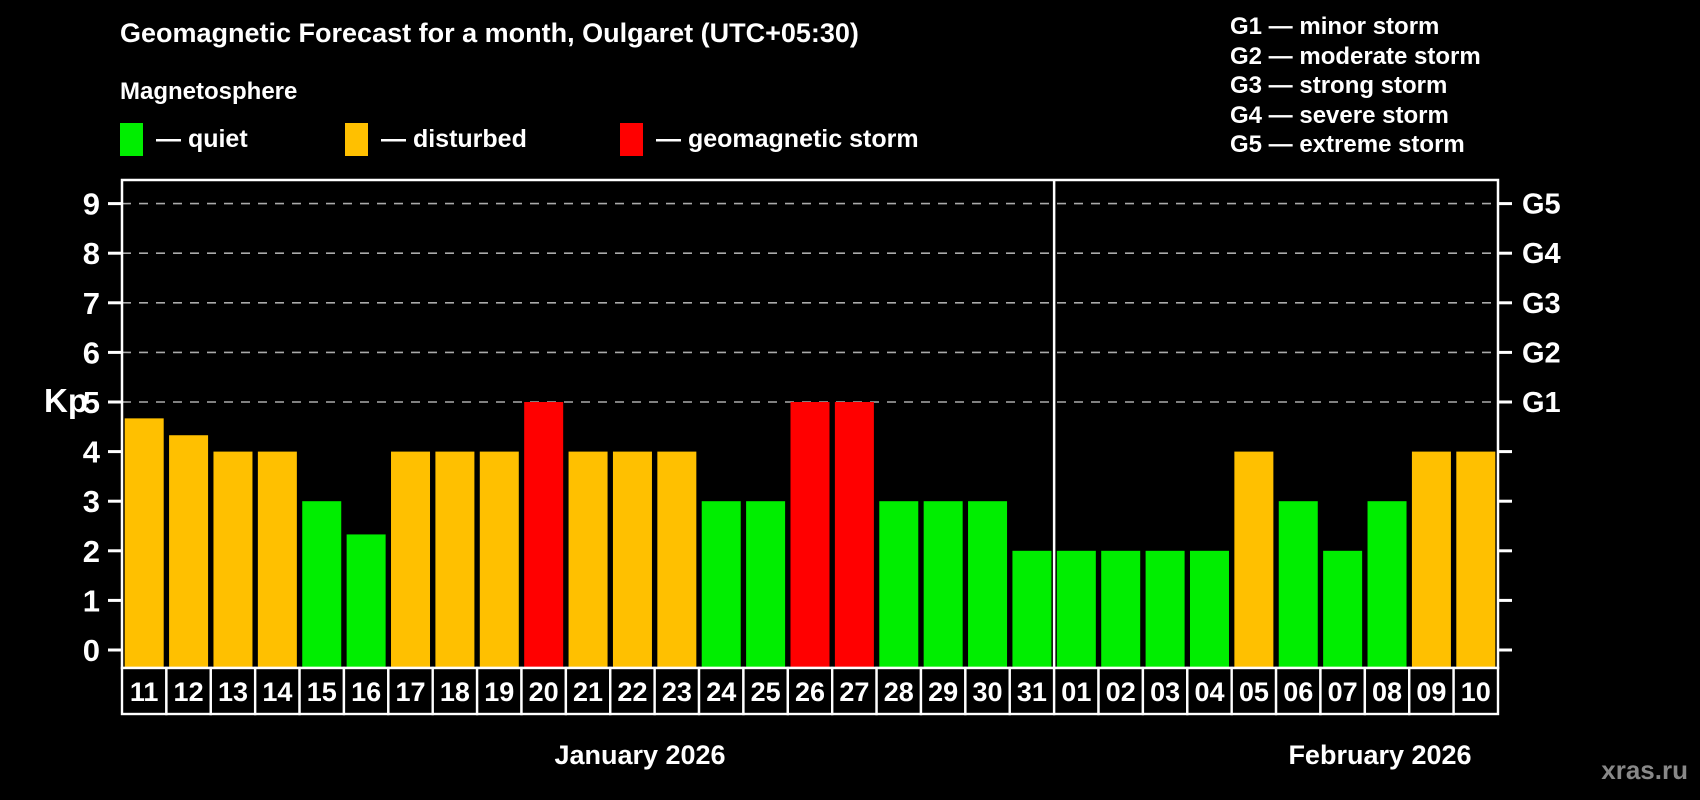 This screenshot has width=1700, height=800. I want to click on day-label-03: 03, so click(1165, 692).